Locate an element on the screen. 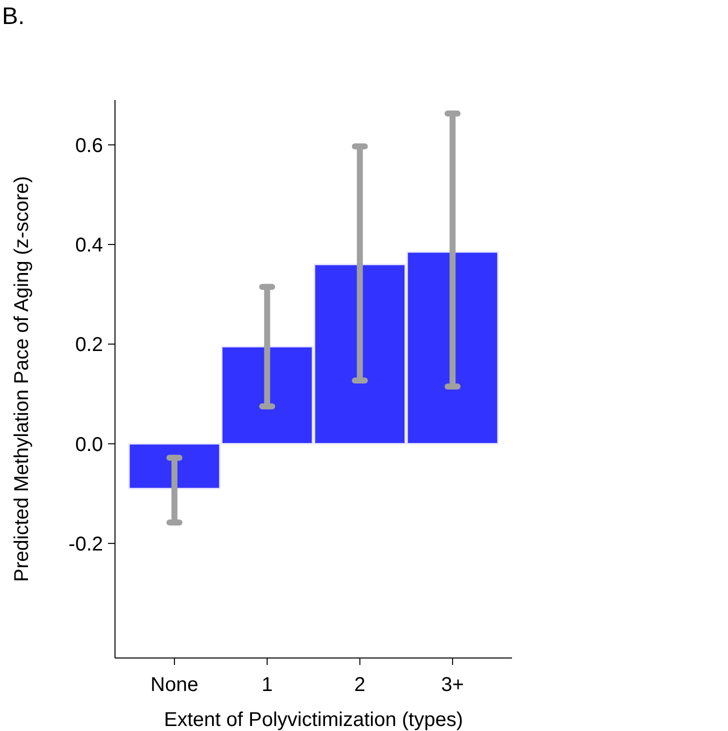 The image size is (728, 731). x-tick-label: 1 is located at coordinates (267, 685).